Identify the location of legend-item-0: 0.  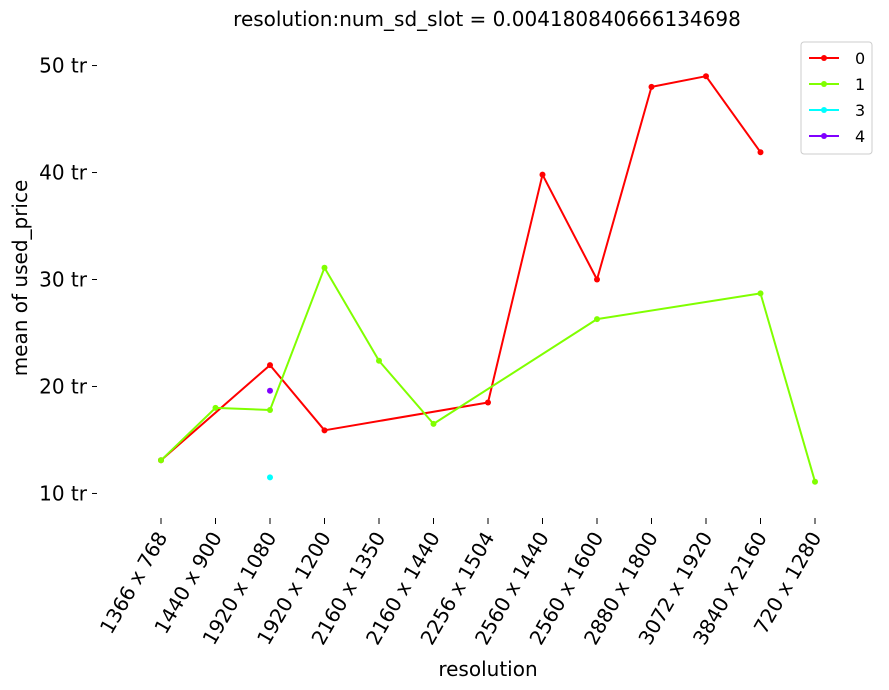
(837, 58).